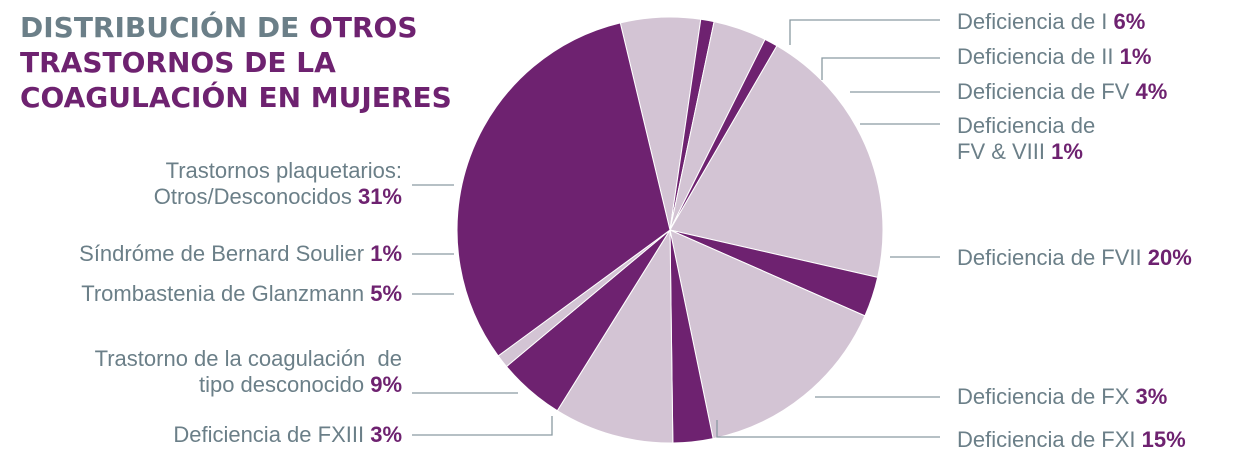 Image resolution: width=1254 pixels, height=453 pixels. I want to click on leader-def-fxiii, so click(482, 426).